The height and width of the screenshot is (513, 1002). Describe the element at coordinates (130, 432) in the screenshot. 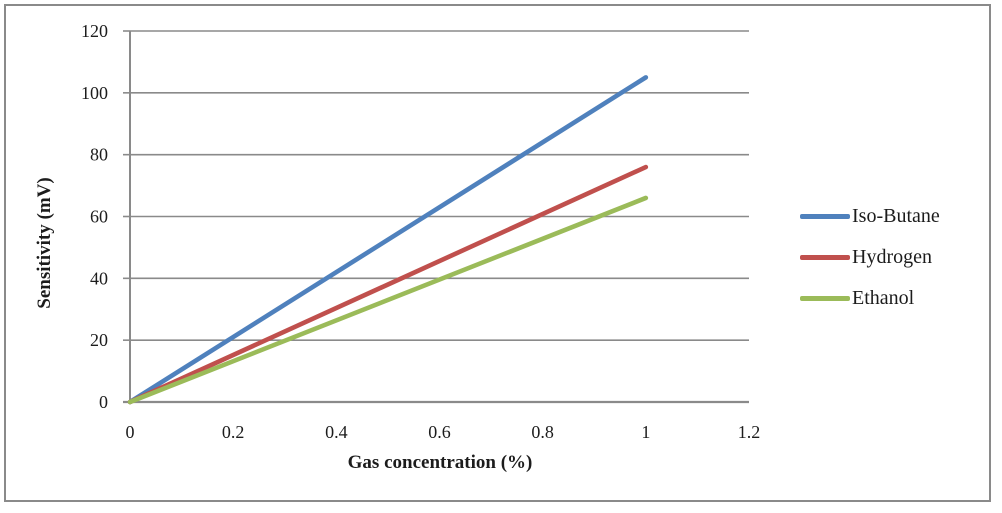

I see `x-tick-label: 0` at that location.